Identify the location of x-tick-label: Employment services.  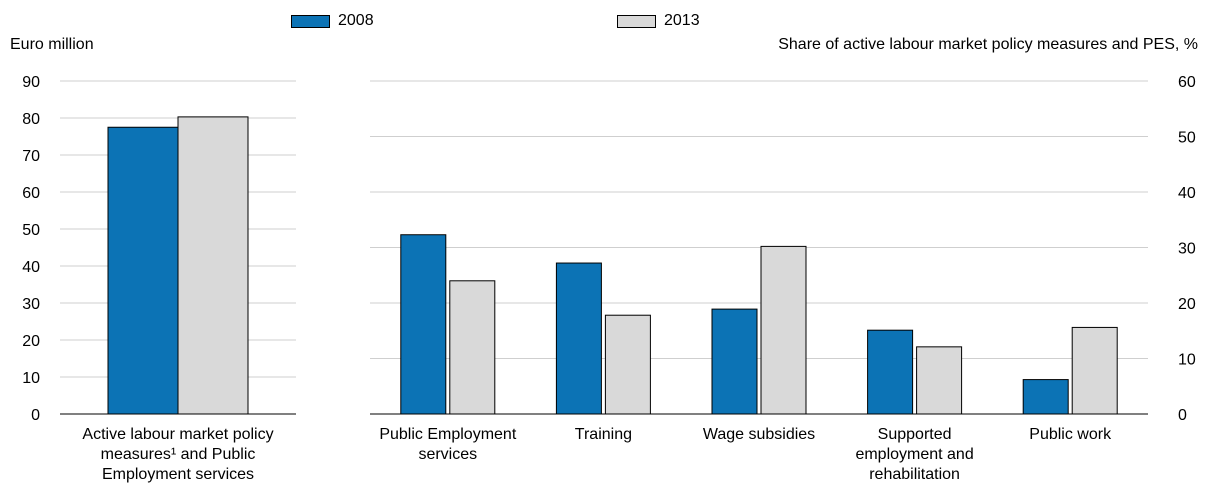
(178, 474).